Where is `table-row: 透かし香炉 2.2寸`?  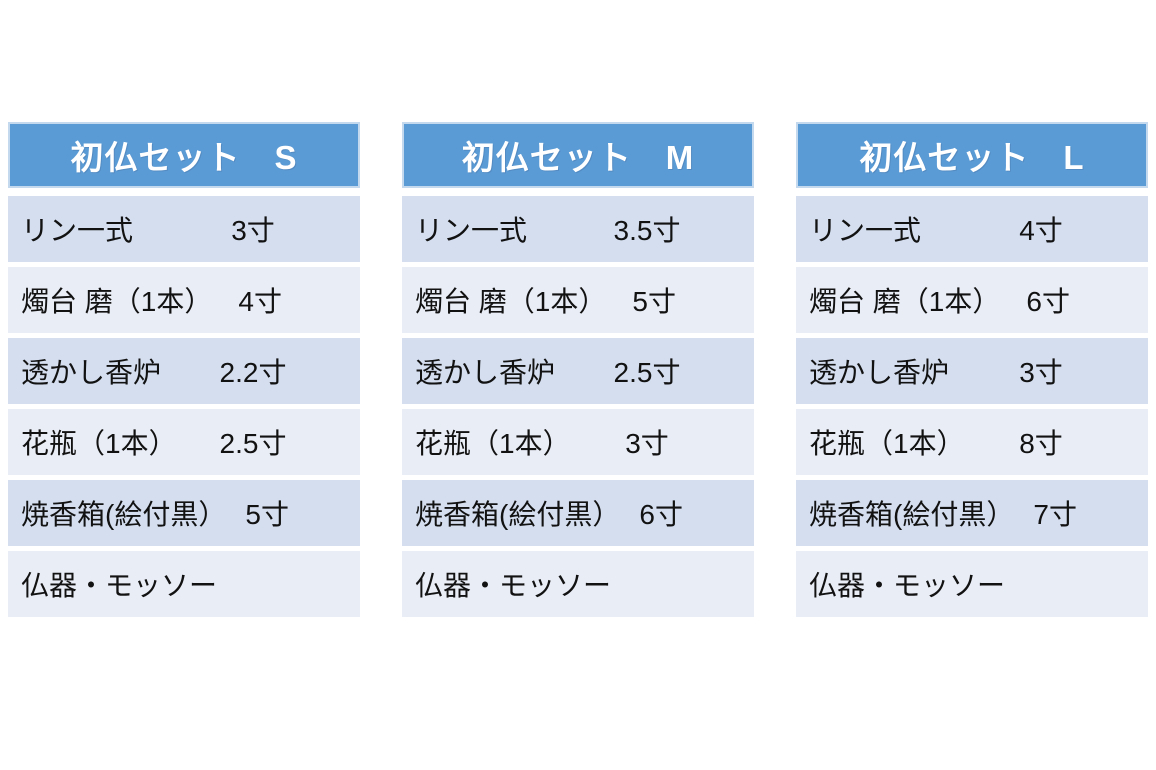 table-row: 透かし香炉 2.2寸 is located at coordinates (184, 371).